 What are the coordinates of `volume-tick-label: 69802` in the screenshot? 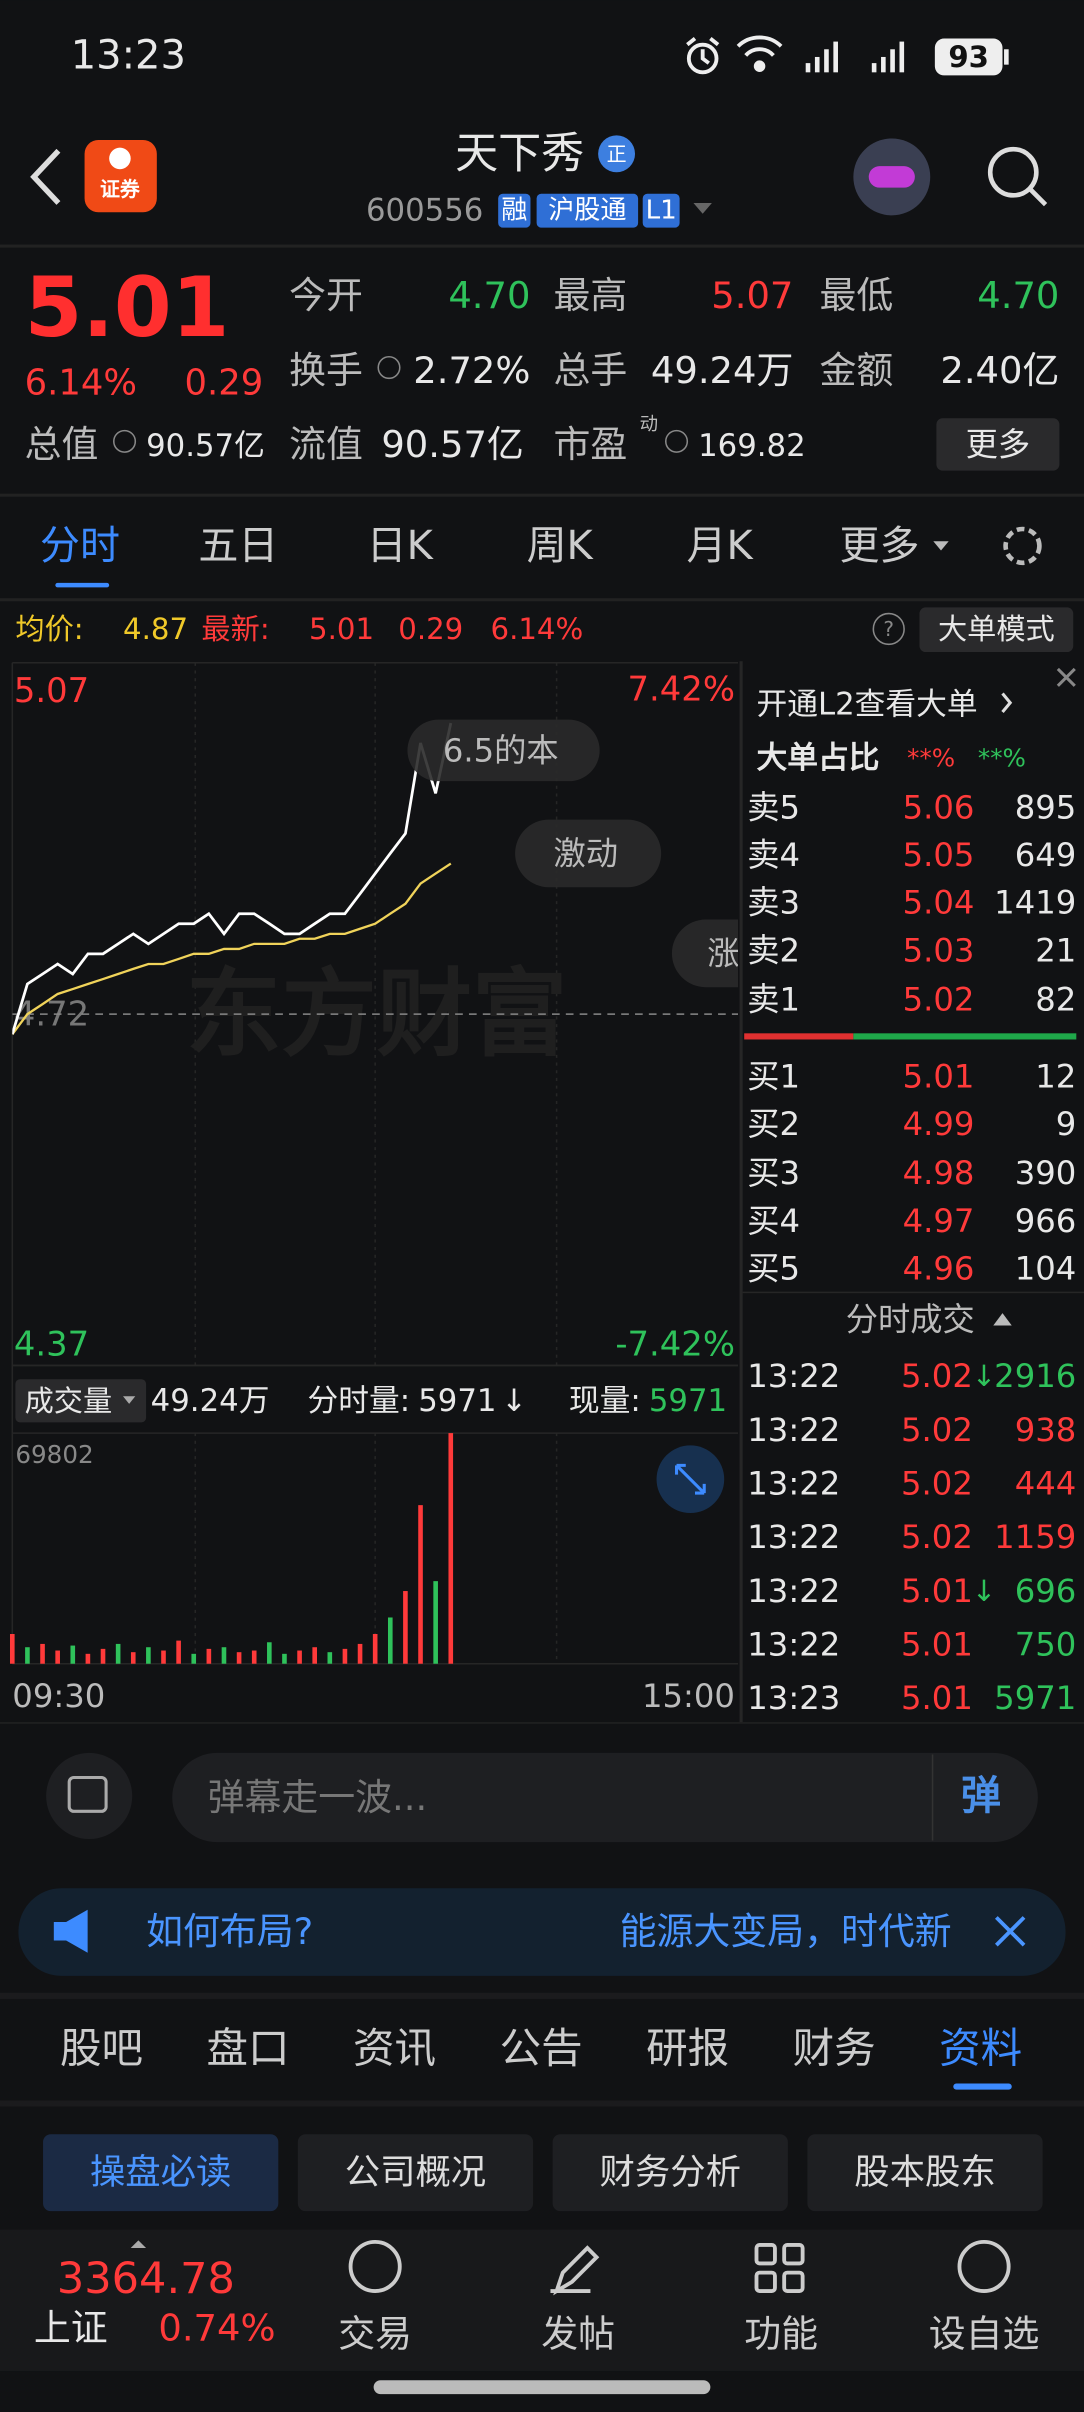 It's located at (54, 1454).